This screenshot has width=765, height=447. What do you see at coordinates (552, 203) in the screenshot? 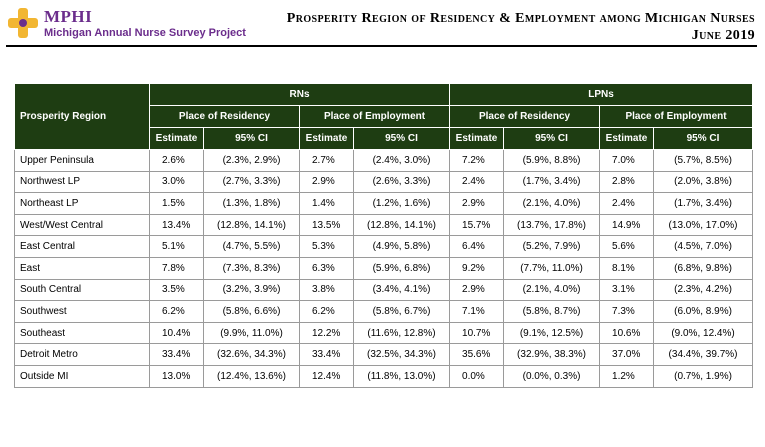
I see `ci-cell: (2.1%, 4.0%)` at bounding box center [552, 203].